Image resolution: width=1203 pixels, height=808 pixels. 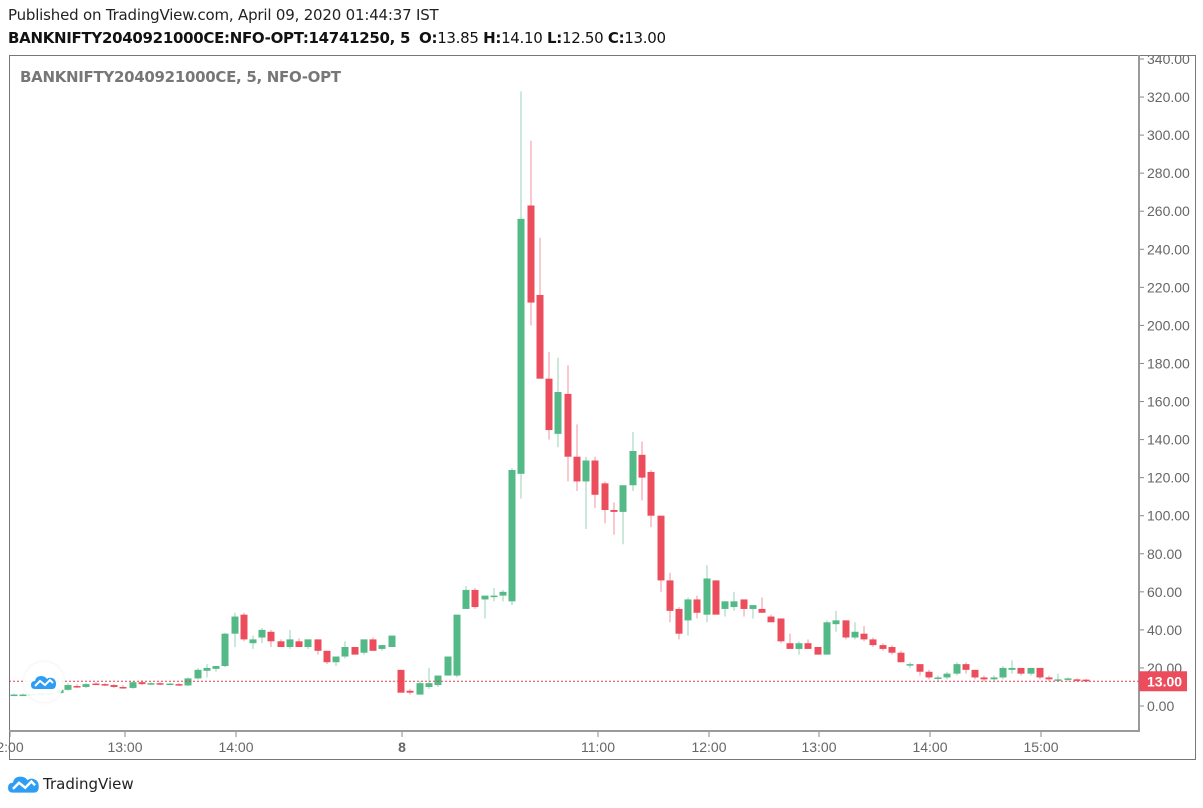 I want to click on time-tick-label: 12:00, so click(x=708, y=747).